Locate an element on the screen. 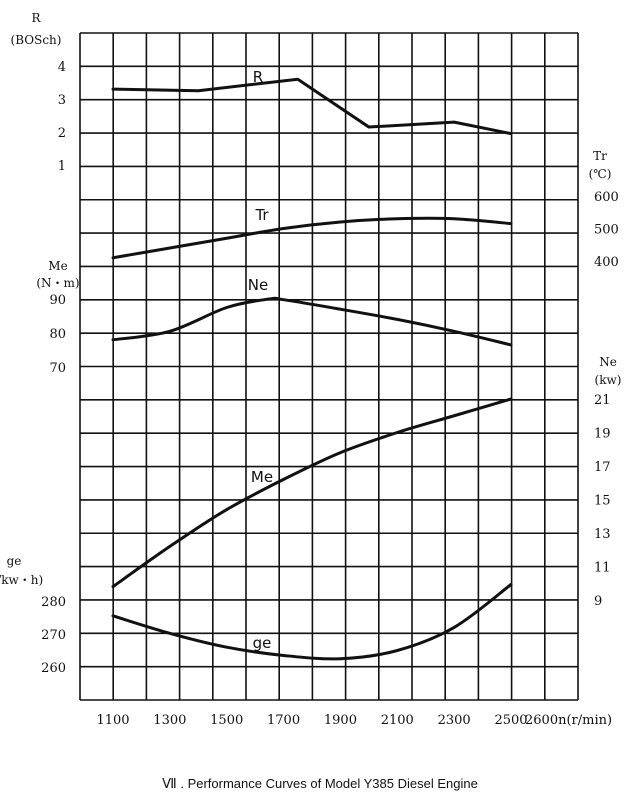 The width and height of the screenshot is (640, 808). y-tick-label-ne: 9 is located at coordinates (598, 601).